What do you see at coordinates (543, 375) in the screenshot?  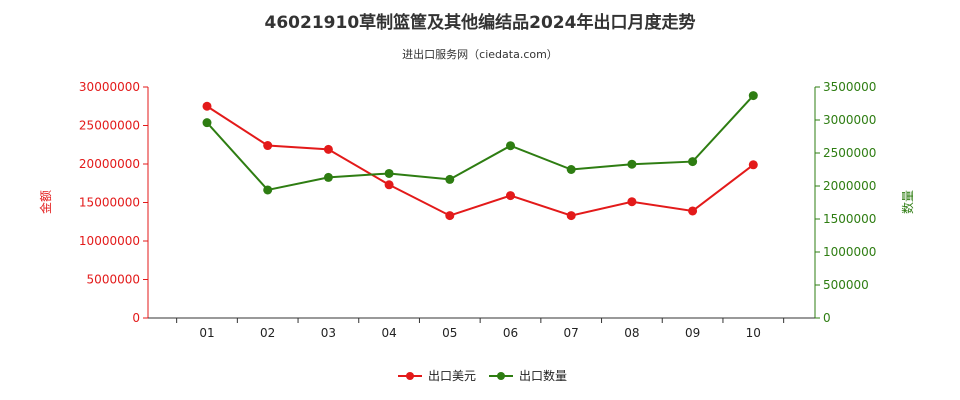 I see `legend-label-2: 出口数量` at bounding box center [543, 375].